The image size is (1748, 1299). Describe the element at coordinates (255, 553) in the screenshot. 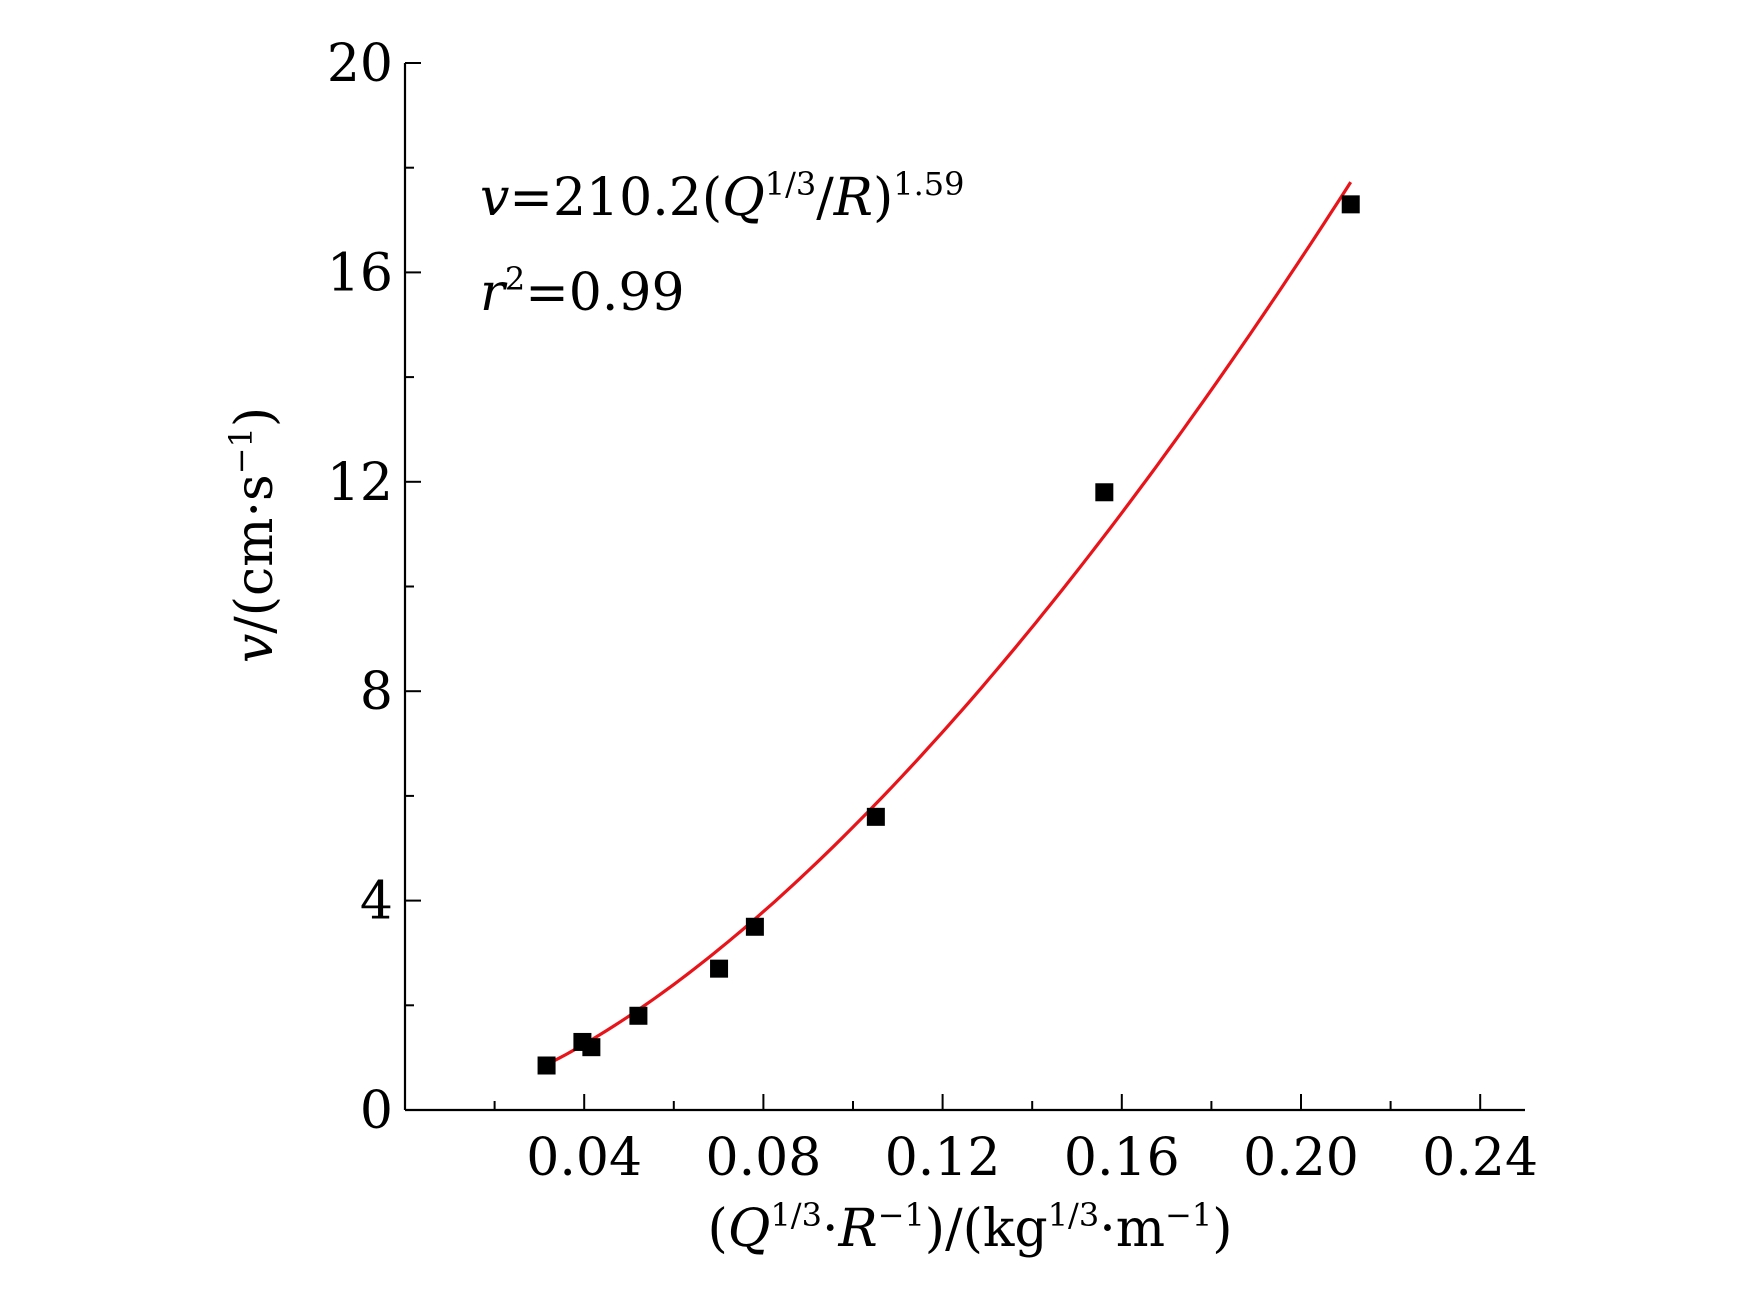

I see `ylabel-unit: /(cm·s` at that location.